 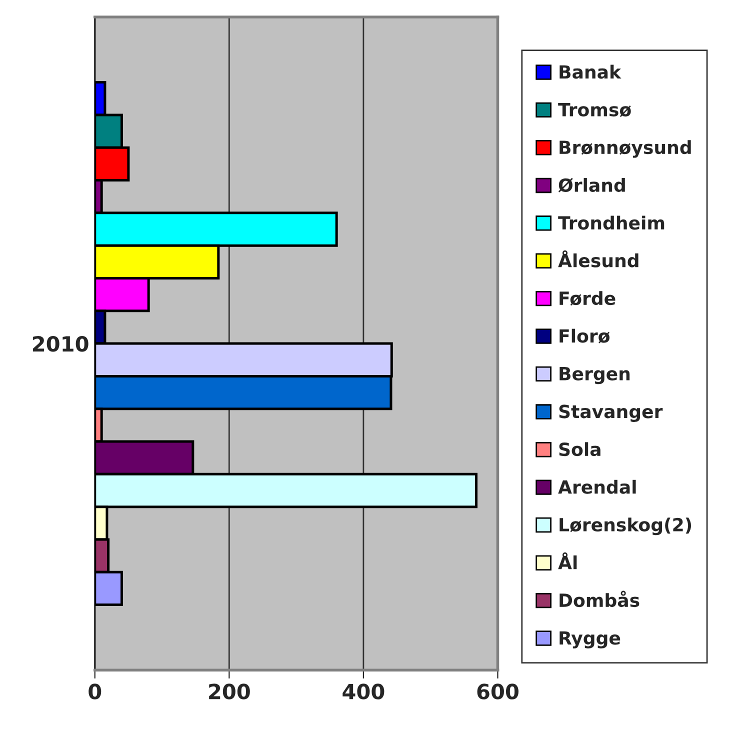 What do you see at coordinates (590, 639) in the screenshot?
I see `legend-label: Rygge` at bounding box center [590, 639].